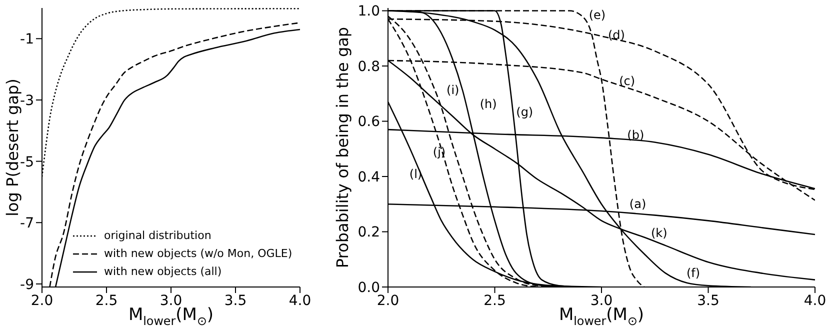  What do you see at coordinates (158, 236) in the screenshot?
I see `legend-label: original distribution` at bounding box center [158, 236].